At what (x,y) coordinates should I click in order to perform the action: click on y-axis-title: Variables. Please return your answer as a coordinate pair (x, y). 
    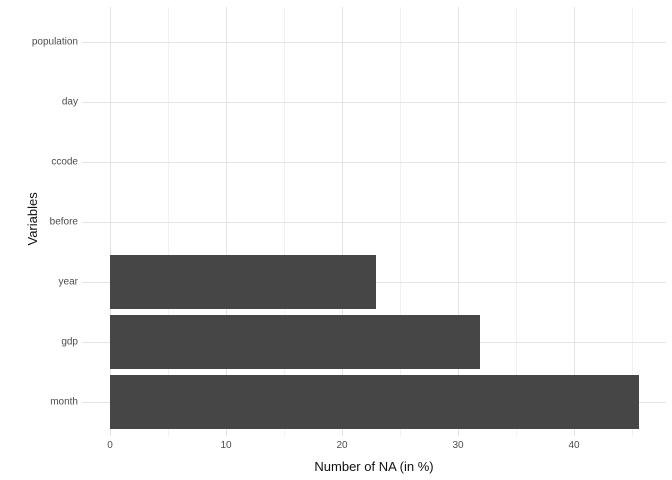
    Looking at the image, I should click on (33, 219).